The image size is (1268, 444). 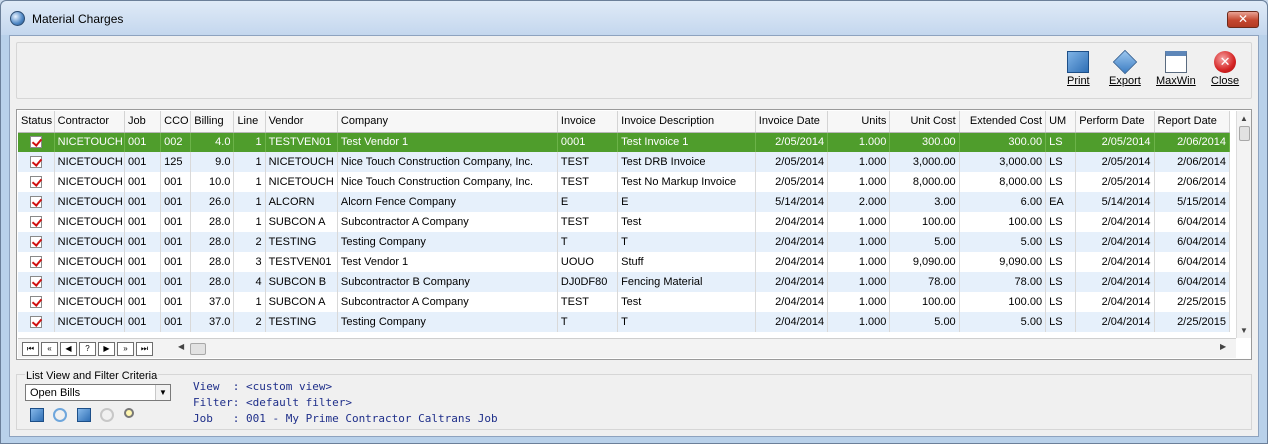 I want to click on cell-contractor: NICETOUCH, so click(x=89, y=222).